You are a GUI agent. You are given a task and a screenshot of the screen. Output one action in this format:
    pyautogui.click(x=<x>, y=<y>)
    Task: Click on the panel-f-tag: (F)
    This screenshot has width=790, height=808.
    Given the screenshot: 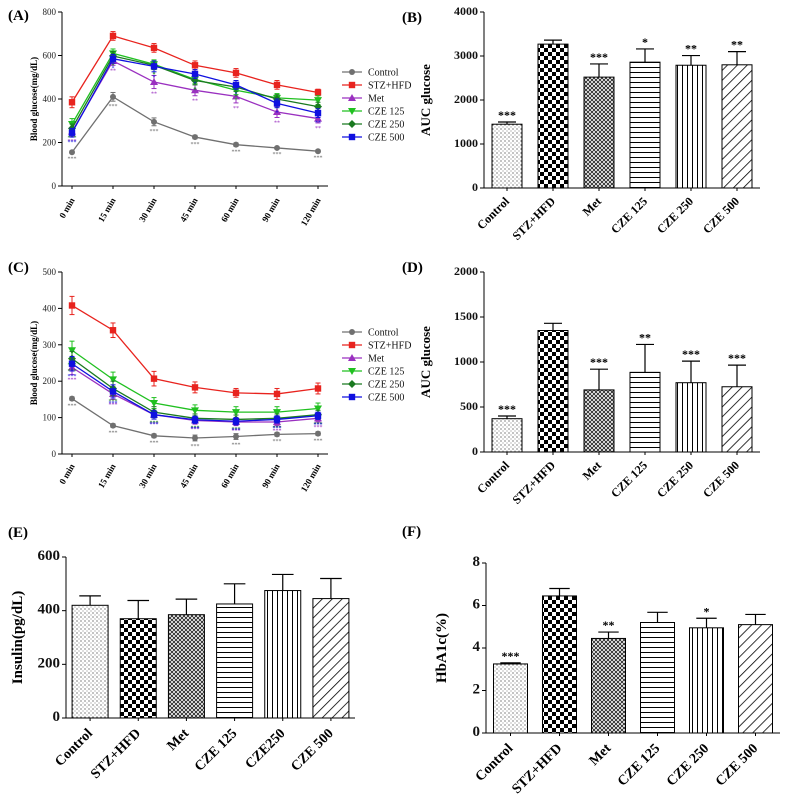 What is the action you would take?
    pyautogui.click(x=411, y=532)
    